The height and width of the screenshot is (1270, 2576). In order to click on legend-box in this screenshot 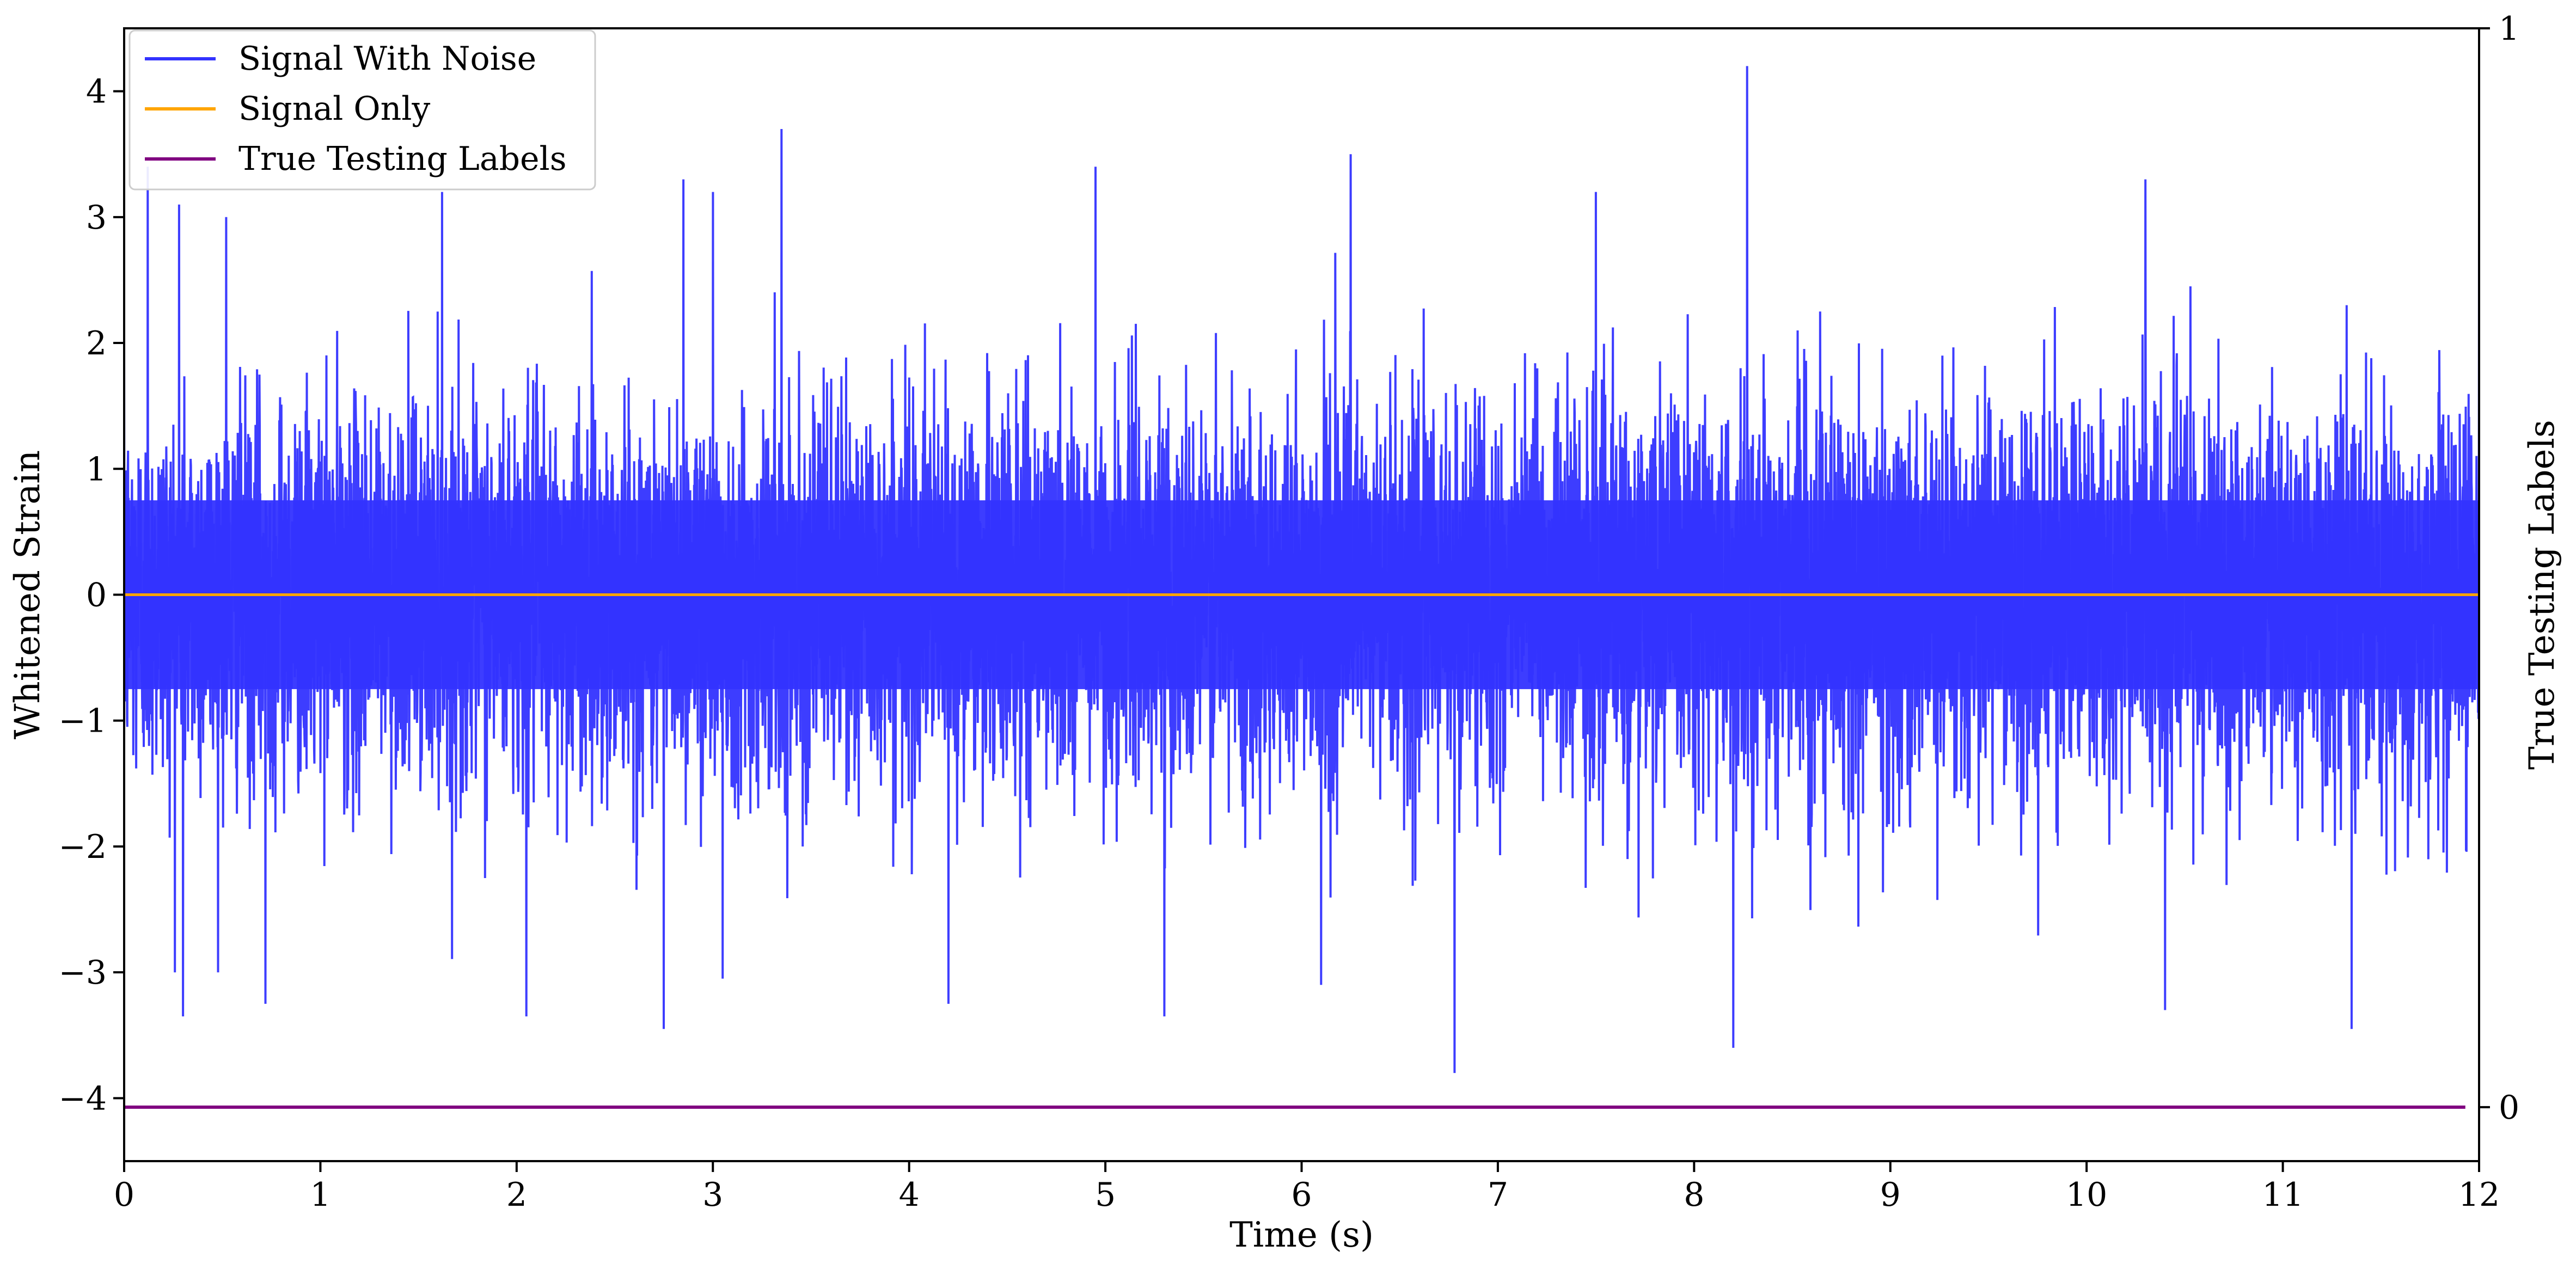, I will do `click(362, 110)`.